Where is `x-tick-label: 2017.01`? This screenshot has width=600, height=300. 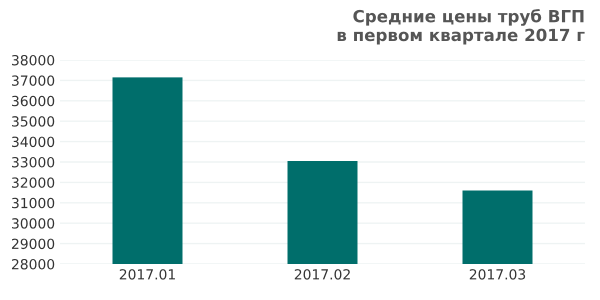 x-tick-label: 2017.01 is located at coordinates (147, 274).